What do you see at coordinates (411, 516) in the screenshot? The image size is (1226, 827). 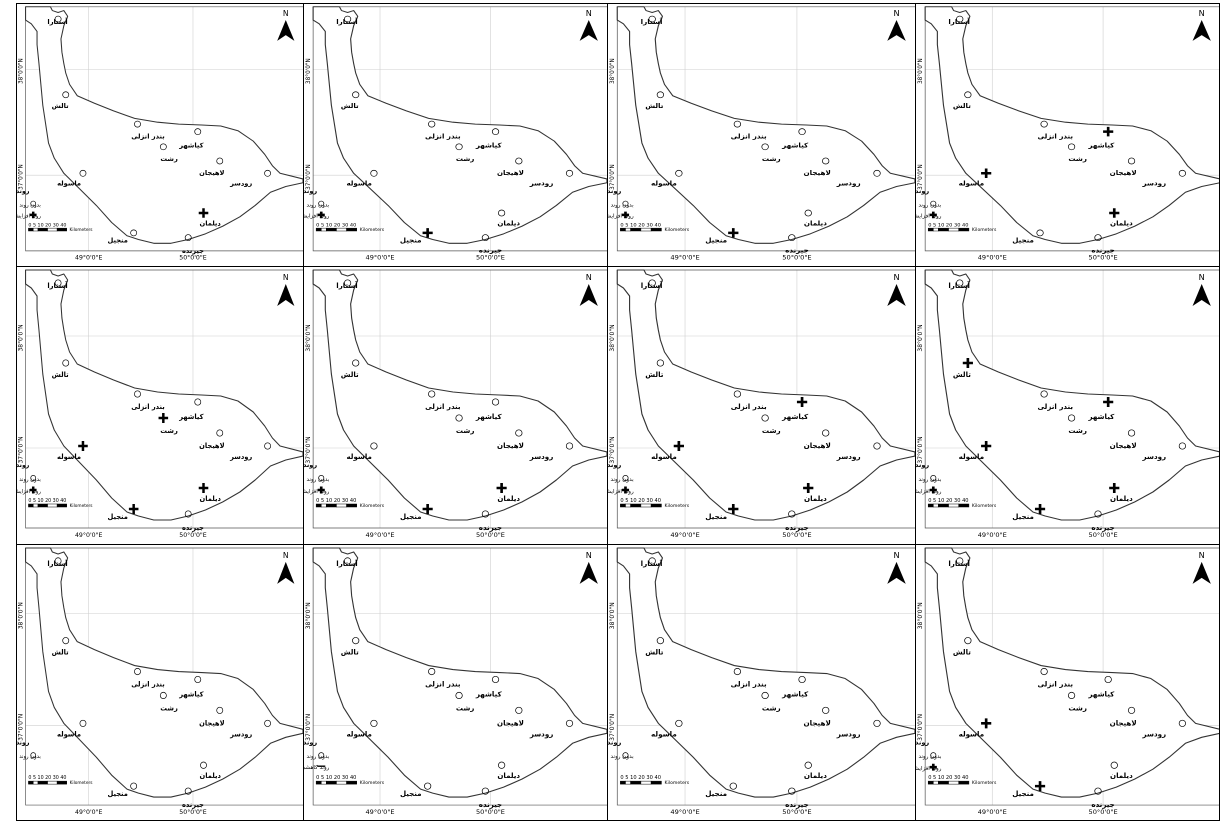 I see `city-label: منجیل` at bounding box center [411, 516].